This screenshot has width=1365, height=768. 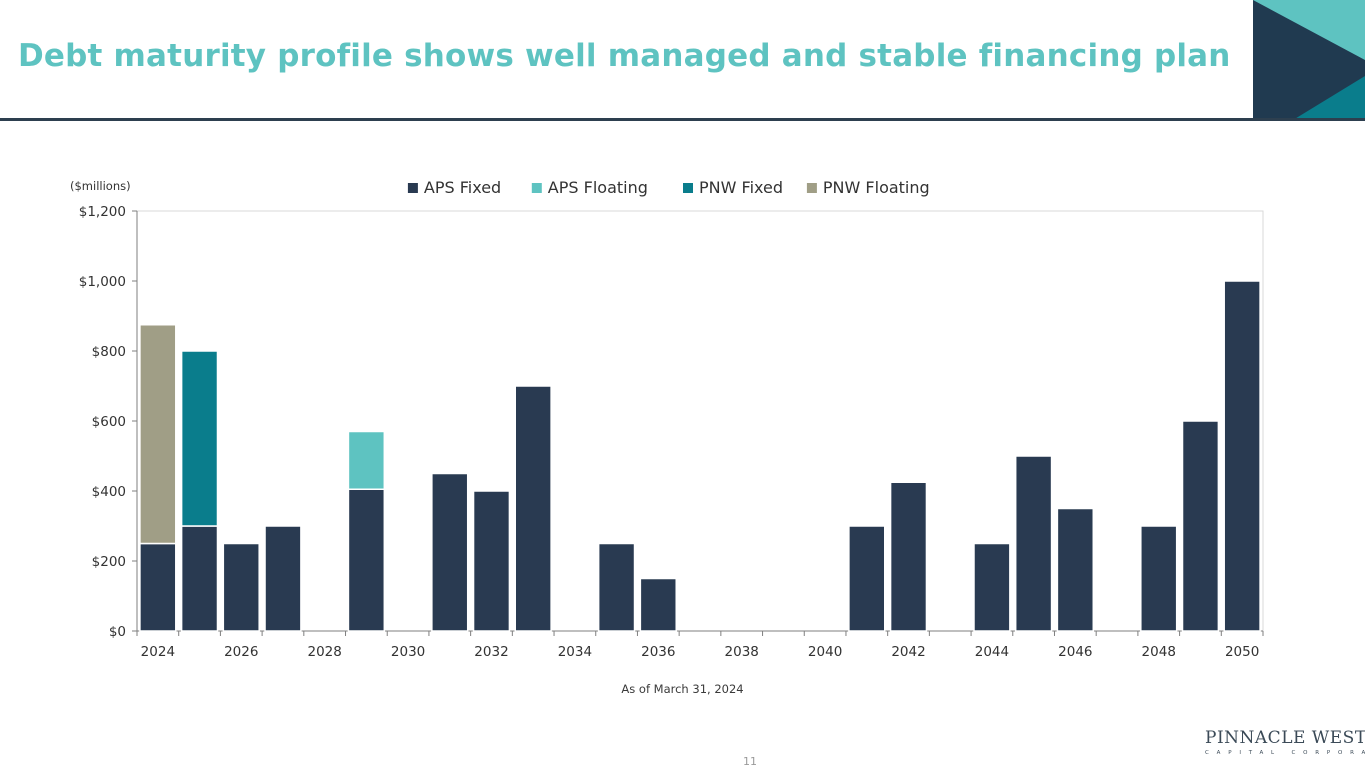 I want to click on x-tick-label: 2026, so click(x=241, y=652).